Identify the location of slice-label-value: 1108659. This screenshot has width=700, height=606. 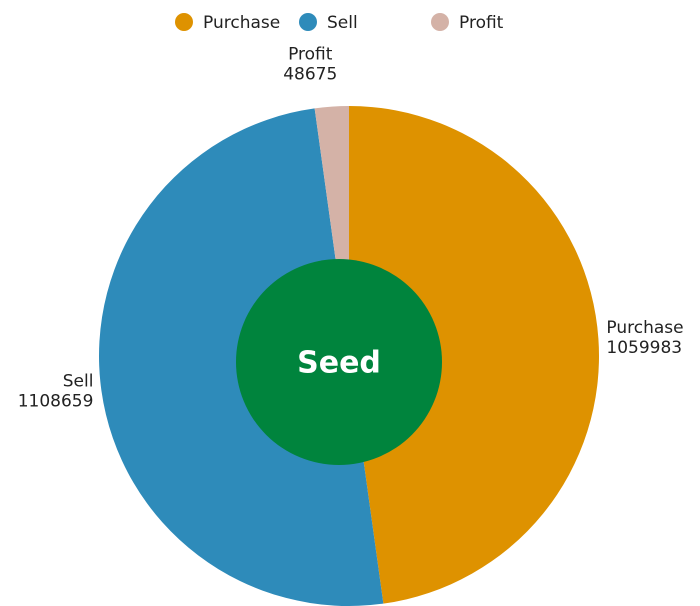
(56, 401).